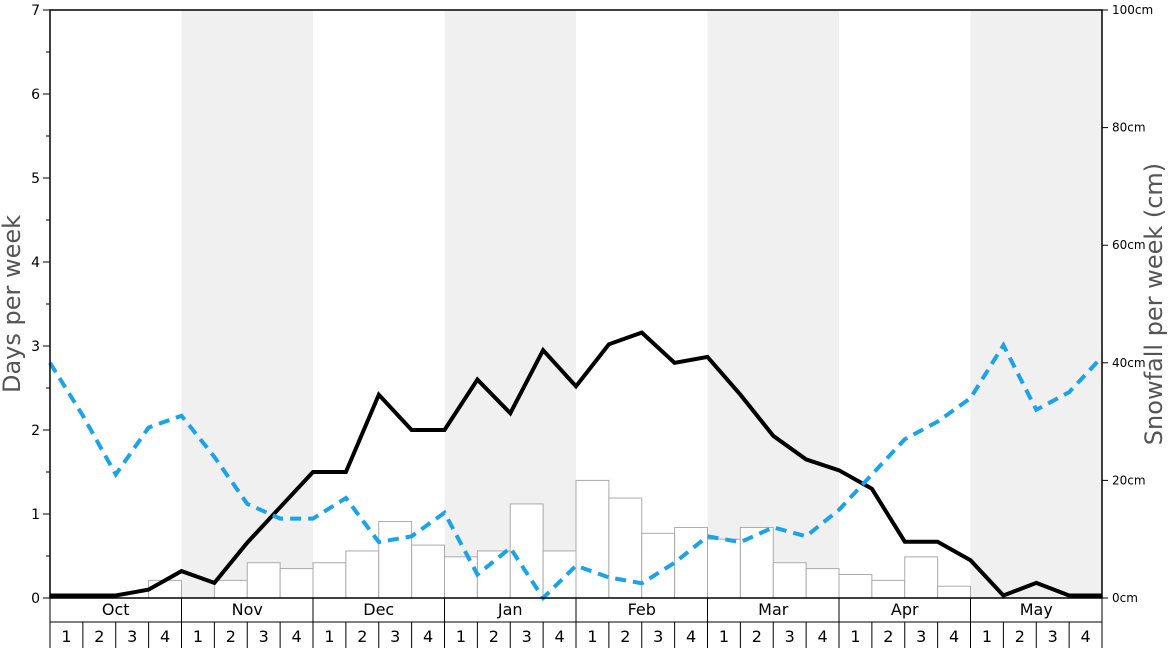  I want to click on right-axis-title: Snowfall per week (cm), so click(1154, 304).